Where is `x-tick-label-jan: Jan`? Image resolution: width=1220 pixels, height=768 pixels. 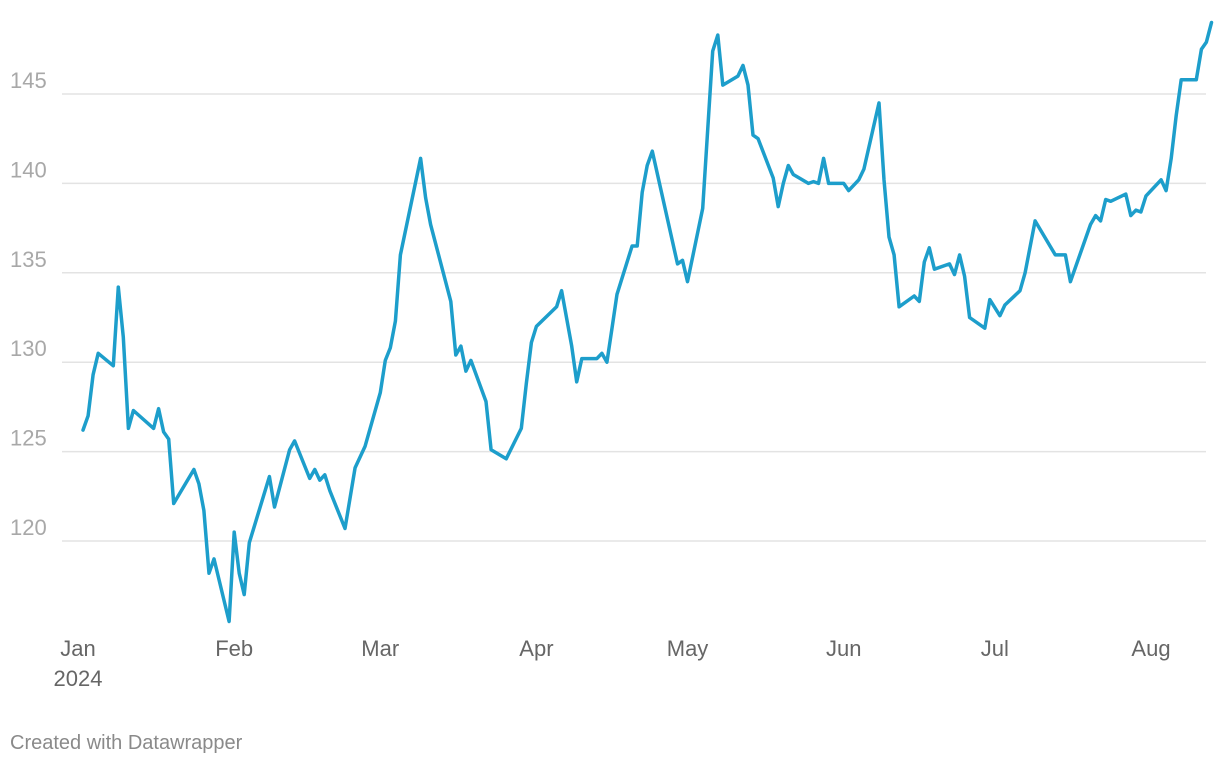 x-tick-label-jan: Jan is located at coordinates (77, 648).